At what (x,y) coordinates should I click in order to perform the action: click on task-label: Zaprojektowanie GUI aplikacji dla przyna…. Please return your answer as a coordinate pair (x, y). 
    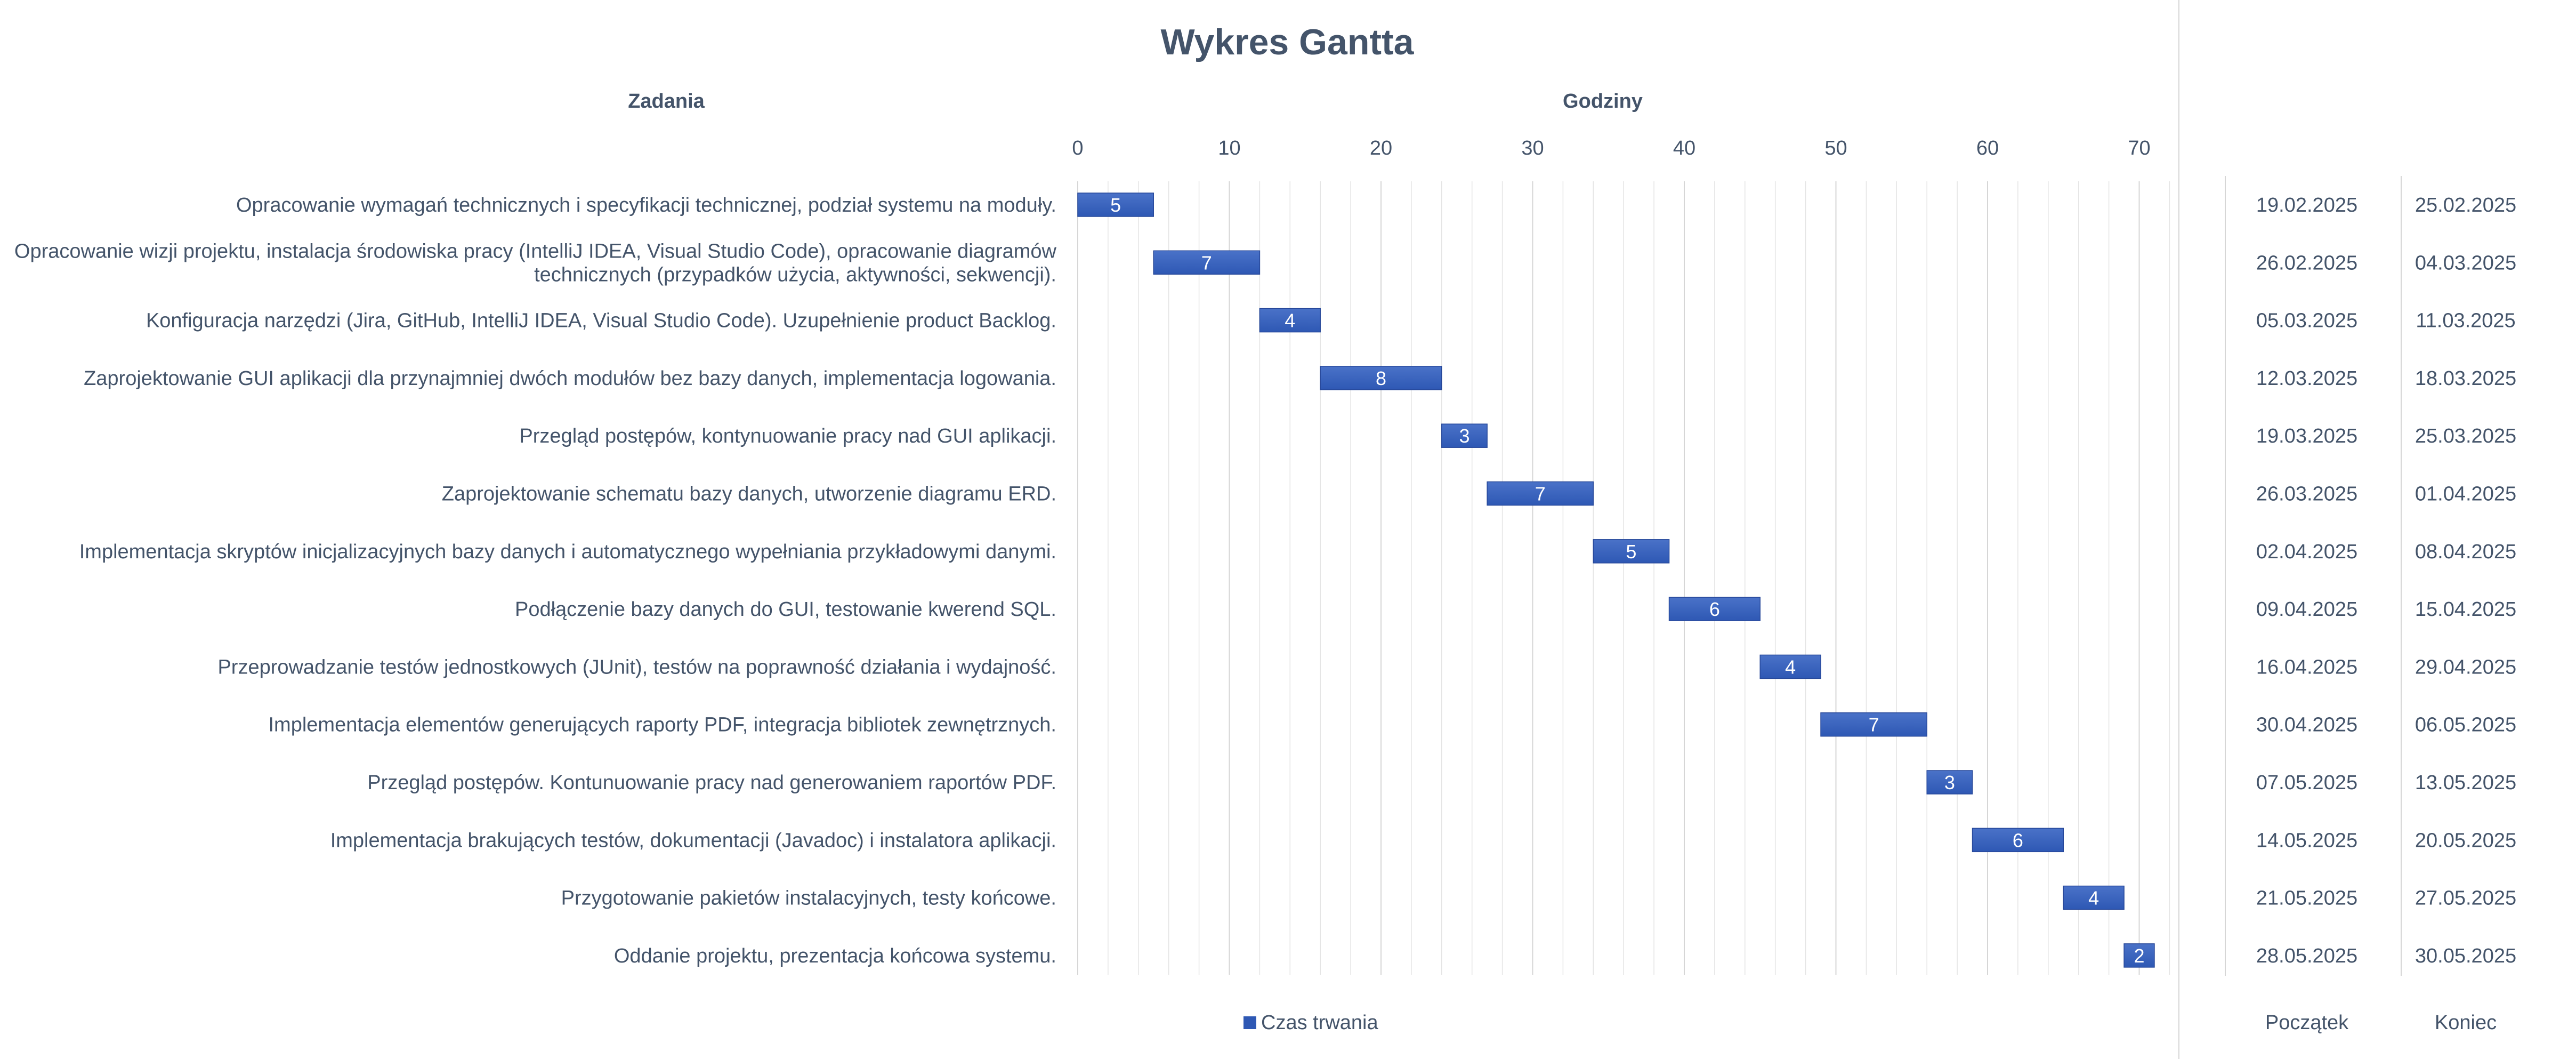
    Looking at the image, I should click on (570, 378).